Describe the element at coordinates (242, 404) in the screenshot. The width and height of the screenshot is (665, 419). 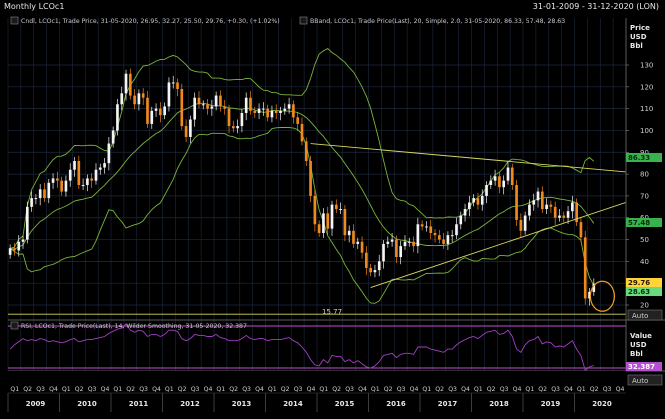
I see `year-label: 2013` at that location.